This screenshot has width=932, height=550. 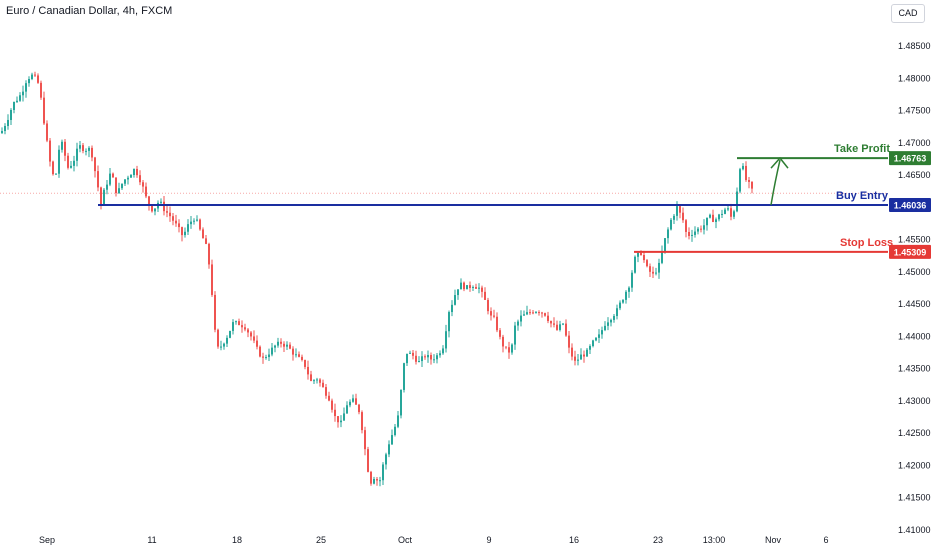 What do you see at coordinates (914, 530) in the screenshot?
I see `y-tick-label: 1.41000` at bounding box center [914, 530].